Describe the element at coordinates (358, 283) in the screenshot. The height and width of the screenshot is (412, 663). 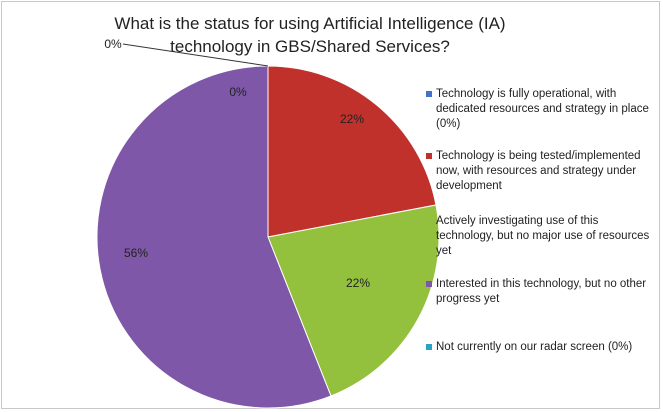
I see `data-label-3: 22%` at that location.